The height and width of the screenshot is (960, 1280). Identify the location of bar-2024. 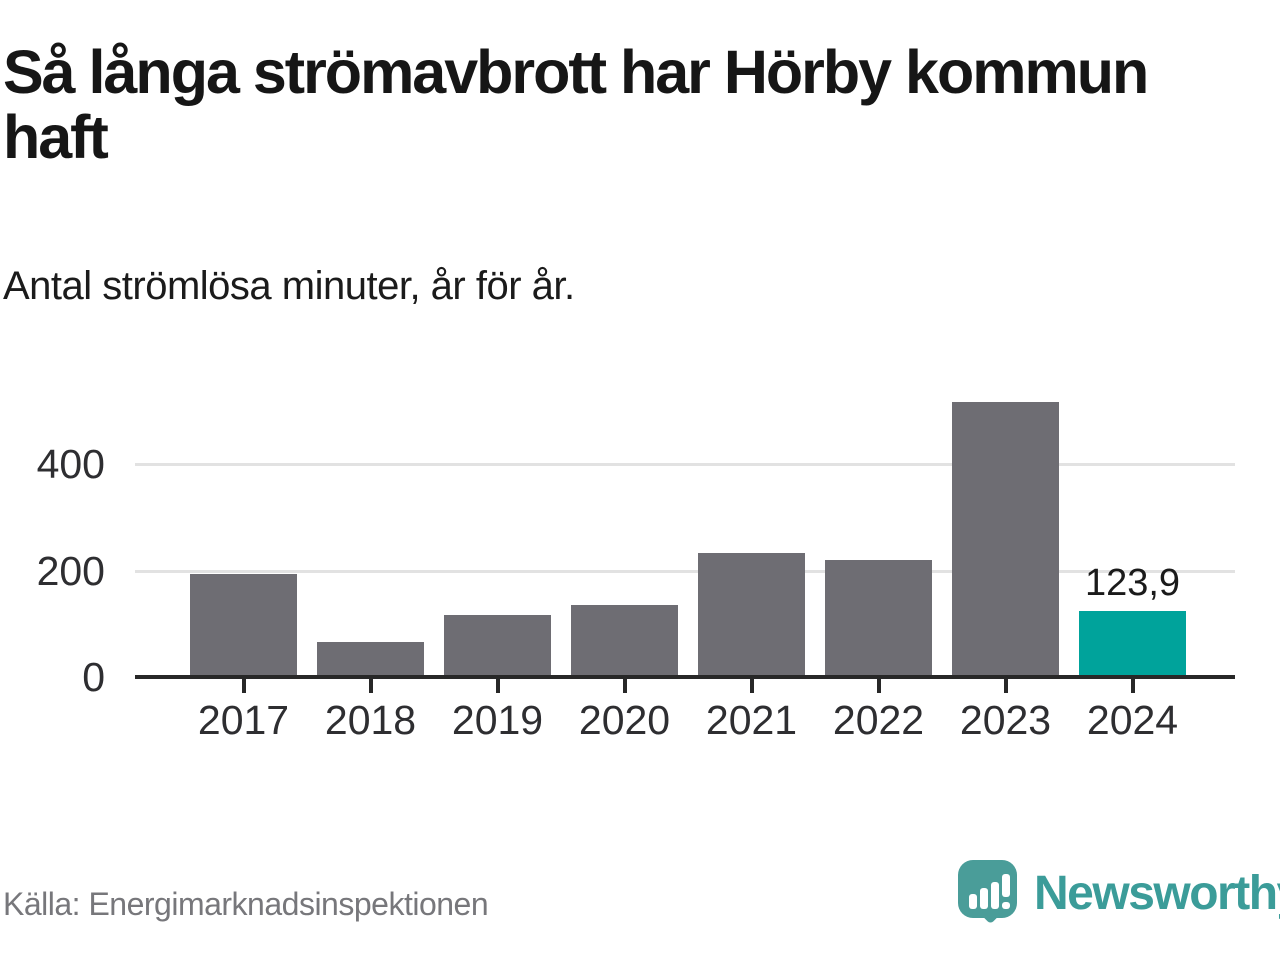
(1132, 644).